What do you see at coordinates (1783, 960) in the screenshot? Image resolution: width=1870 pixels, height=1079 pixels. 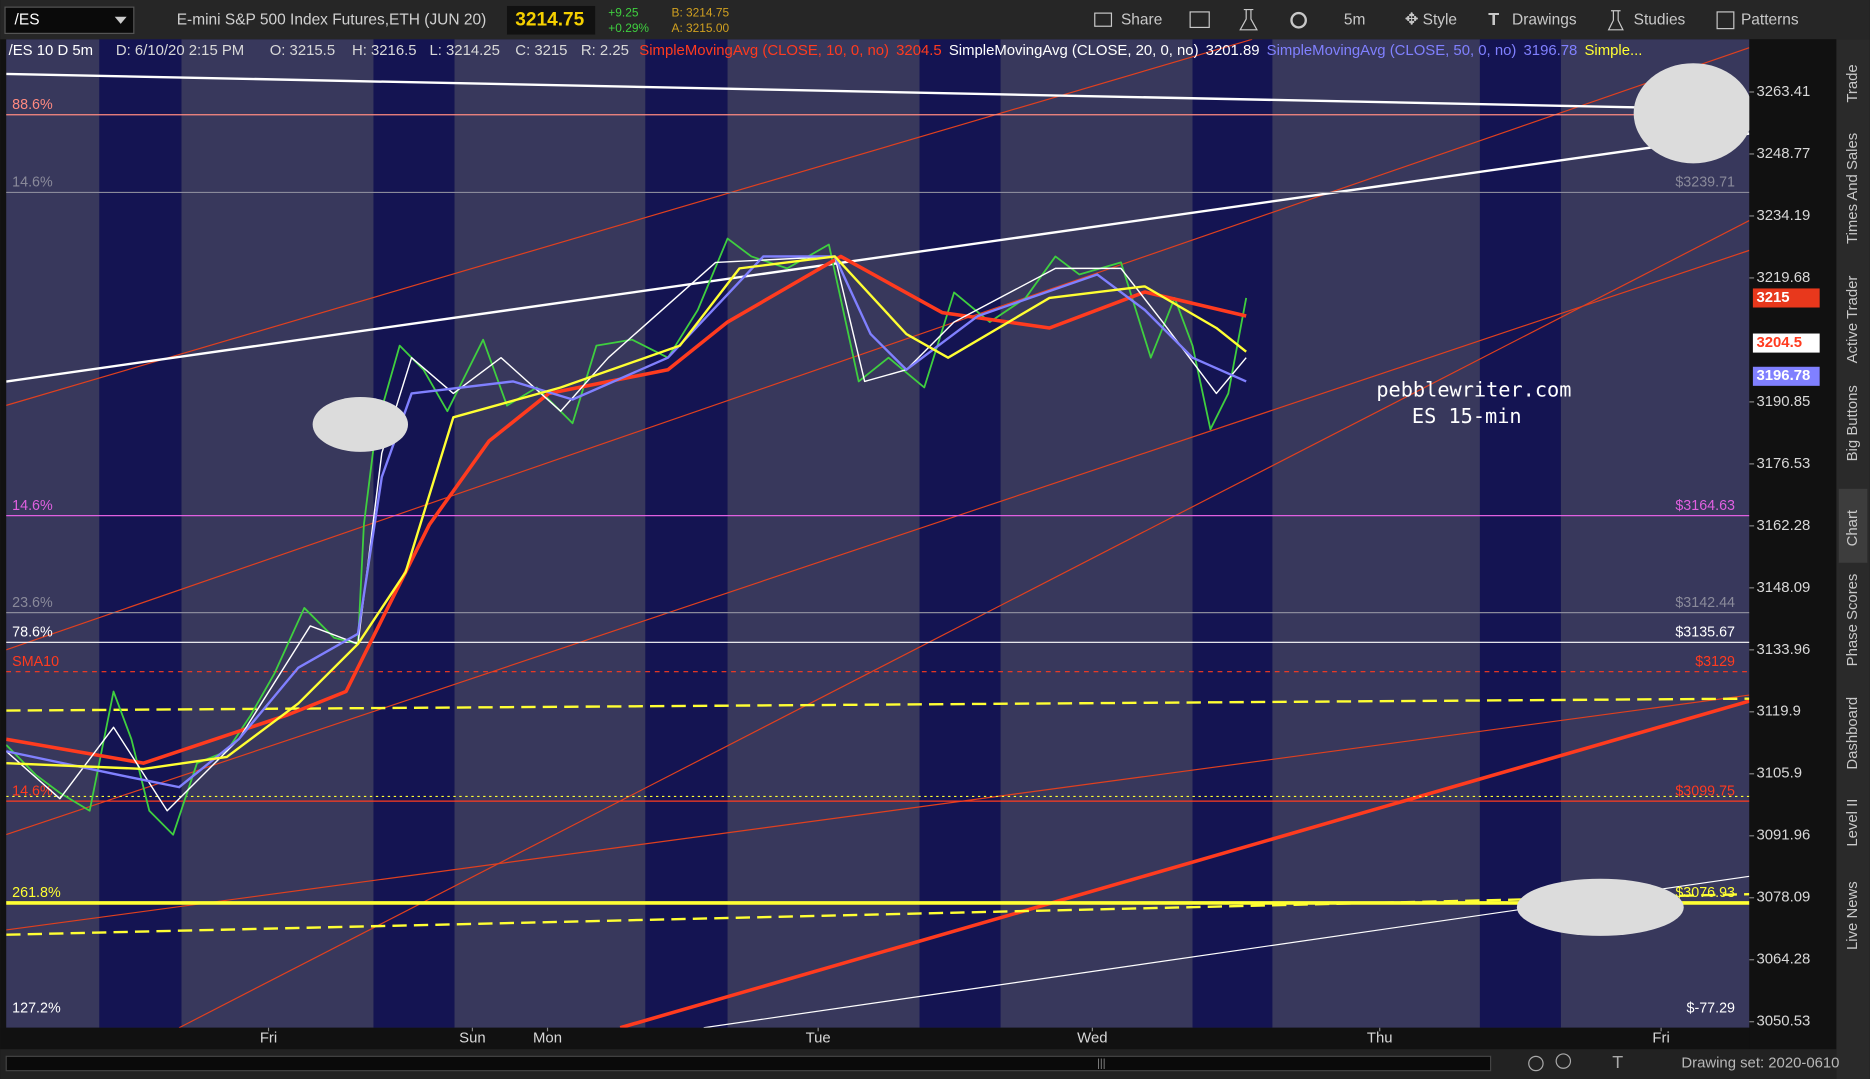 I see `y-tick-label: 3064.28` at bounding box center [1783, 960].